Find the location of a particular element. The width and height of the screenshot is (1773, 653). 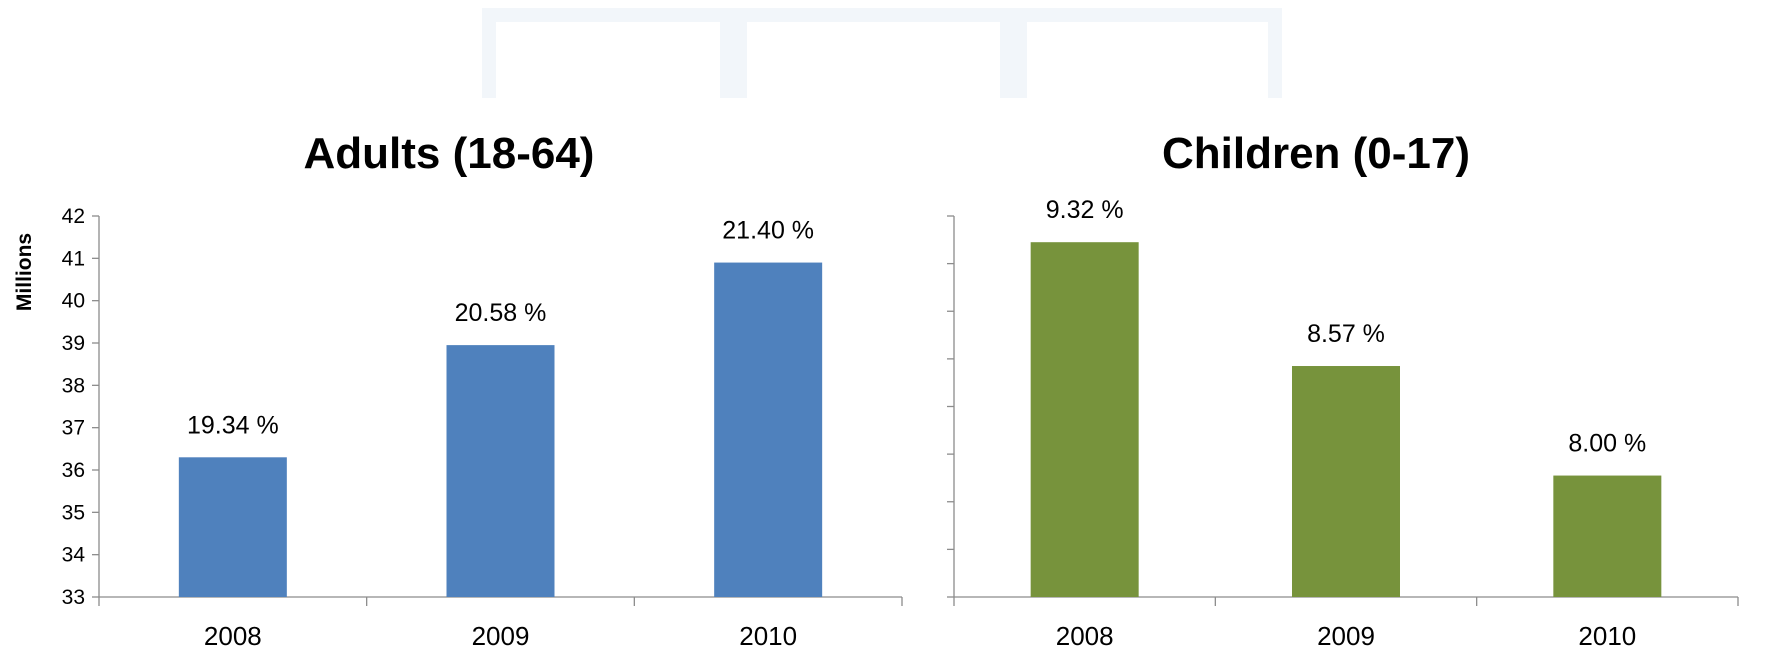

y-tick-label: 40 is located at coordinates (73, 301).